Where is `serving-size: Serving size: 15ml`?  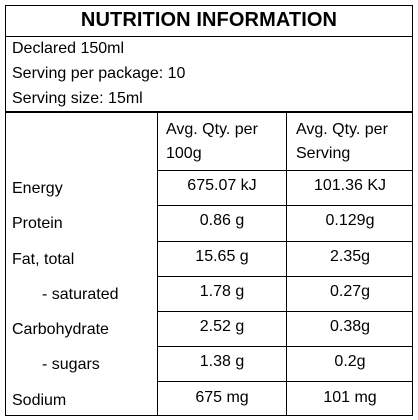
serving-size: Serving size: 15ml is located at coordinates (77, 98).